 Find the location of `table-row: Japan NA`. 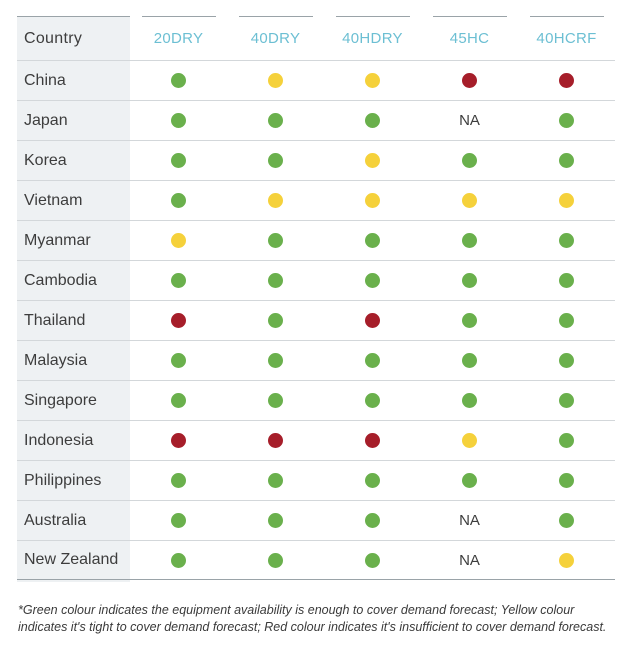

table-row: Japan NA is located at coordinates (316, 120).